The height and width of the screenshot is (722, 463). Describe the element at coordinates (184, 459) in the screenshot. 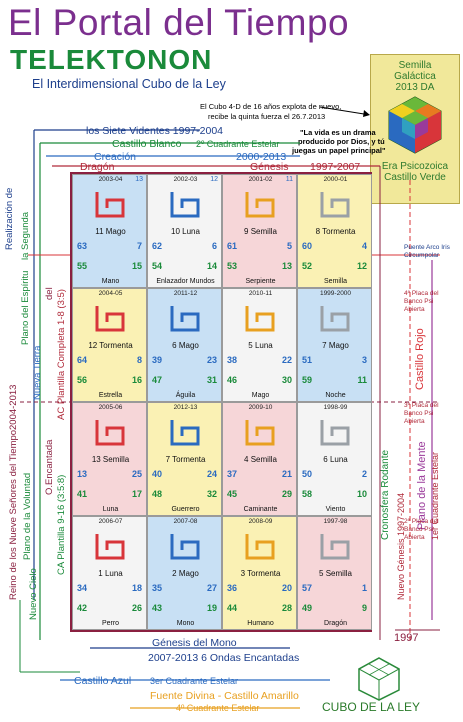

I see `grid-cell: 2012-13 7 Tormenta 40 24 48 32 Guerrero` at that location.